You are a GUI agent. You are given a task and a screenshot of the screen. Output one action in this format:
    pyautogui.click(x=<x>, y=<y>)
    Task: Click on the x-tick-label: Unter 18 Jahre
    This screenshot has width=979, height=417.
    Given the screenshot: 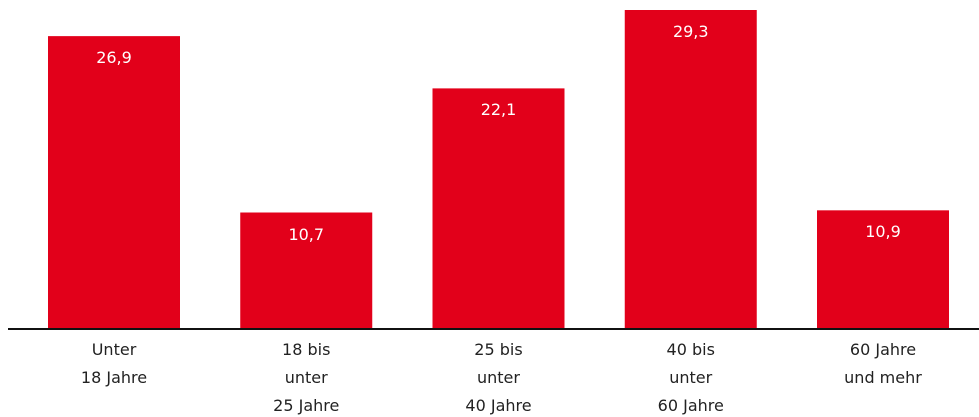 What is the action you would take?
    pyautogui.click(x=114, y=363)
    